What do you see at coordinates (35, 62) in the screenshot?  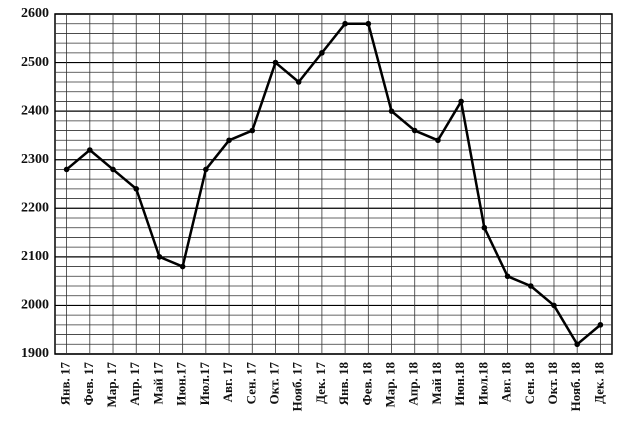 I see `y-tick-label: 2500` at bounding box center [35, 62].